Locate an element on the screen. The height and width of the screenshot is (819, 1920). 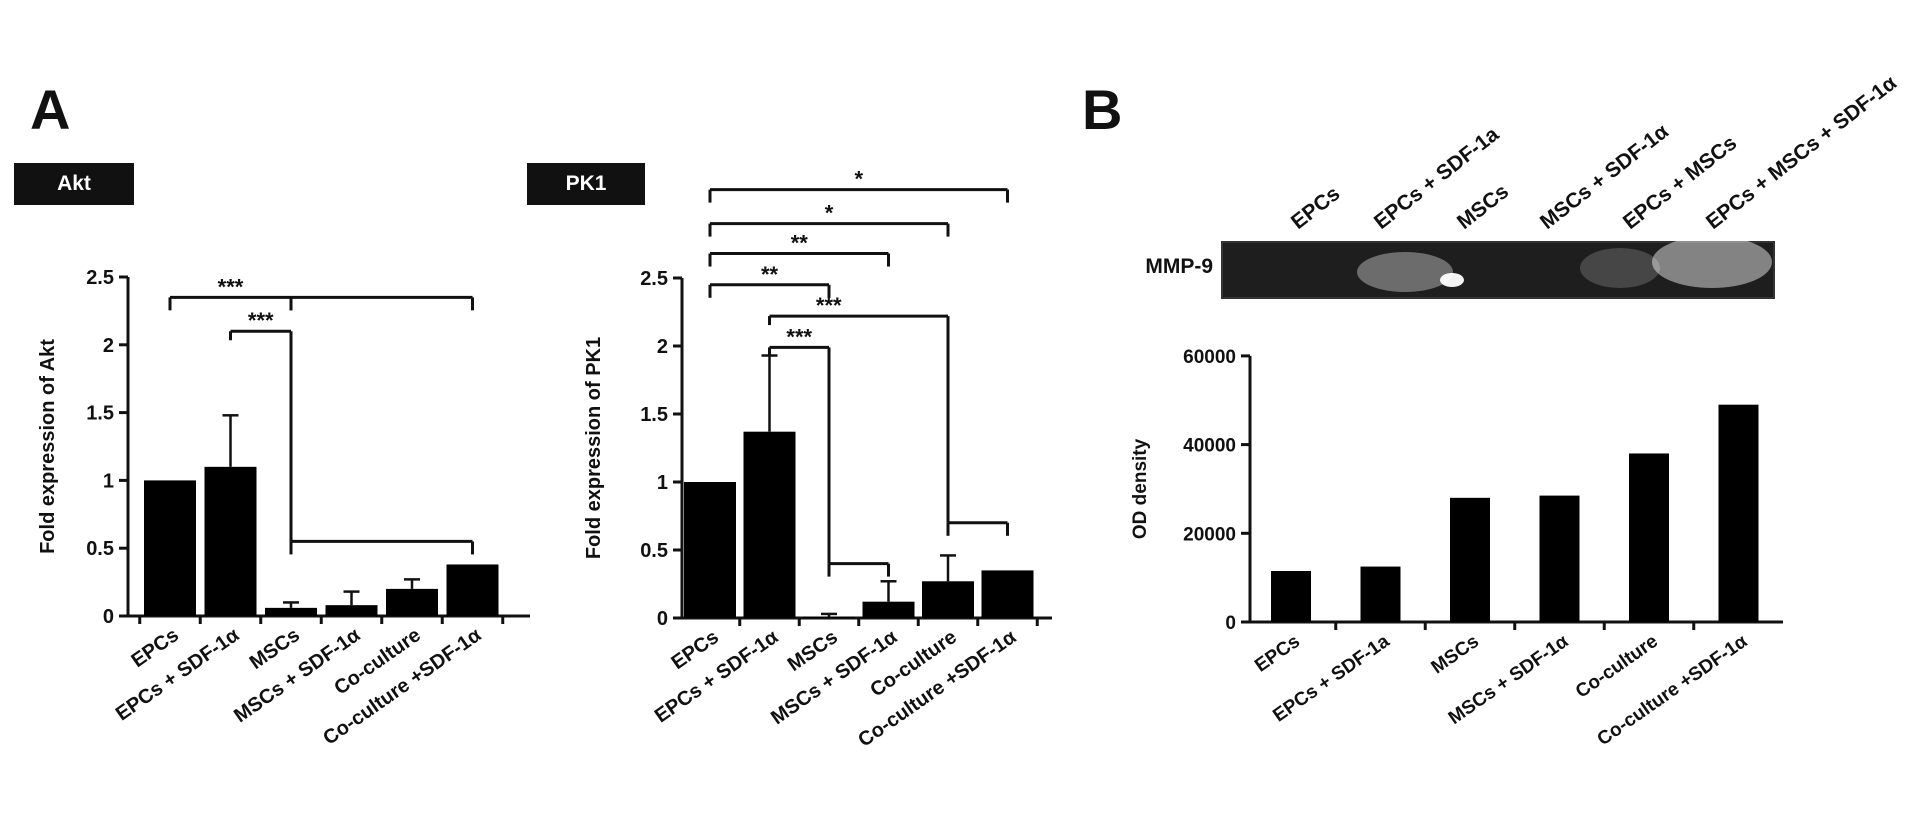
od-y-tick-label: 0 is located at coordinates (1230, 623).